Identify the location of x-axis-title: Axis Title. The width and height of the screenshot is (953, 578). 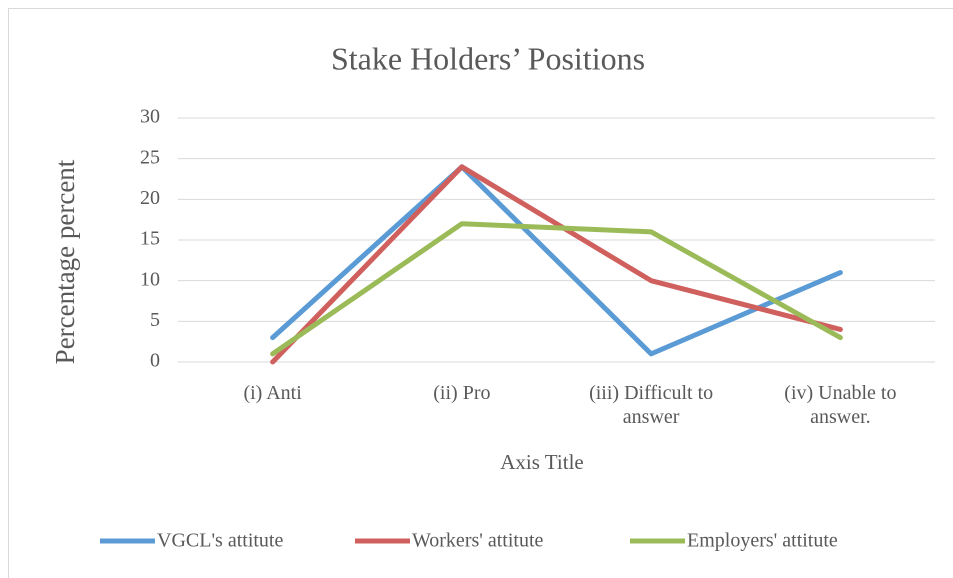
(541, 462).